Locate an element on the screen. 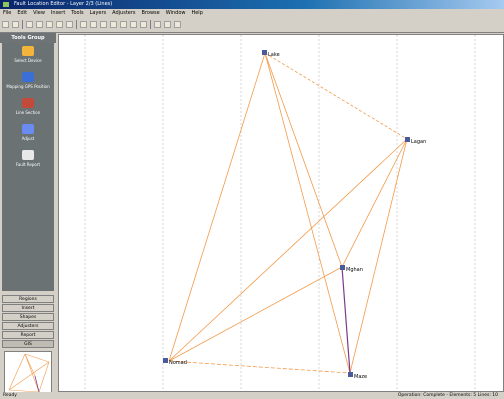  overview-thumbnail is located at coordinates (28, 373).